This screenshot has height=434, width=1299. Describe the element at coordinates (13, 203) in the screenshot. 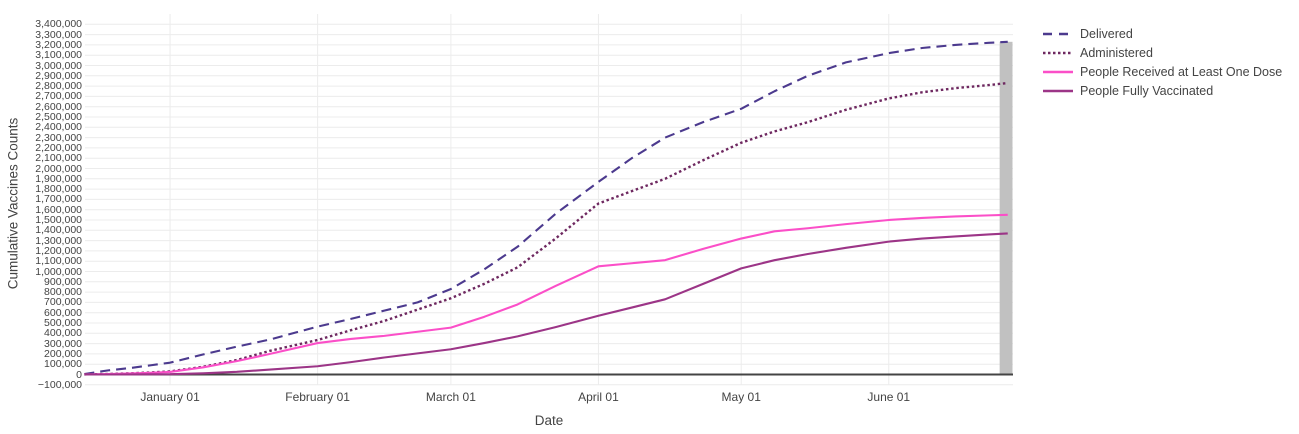

I see `y-axis-title: Cumulative Vaccines Counts` at that location.